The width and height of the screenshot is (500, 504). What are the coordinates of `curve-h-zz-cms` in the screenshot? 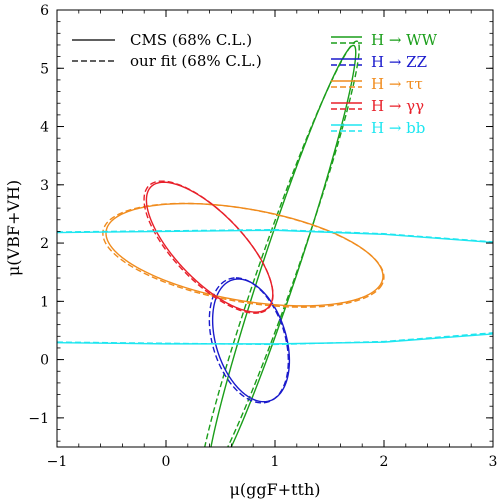 It's located at (251, 340).